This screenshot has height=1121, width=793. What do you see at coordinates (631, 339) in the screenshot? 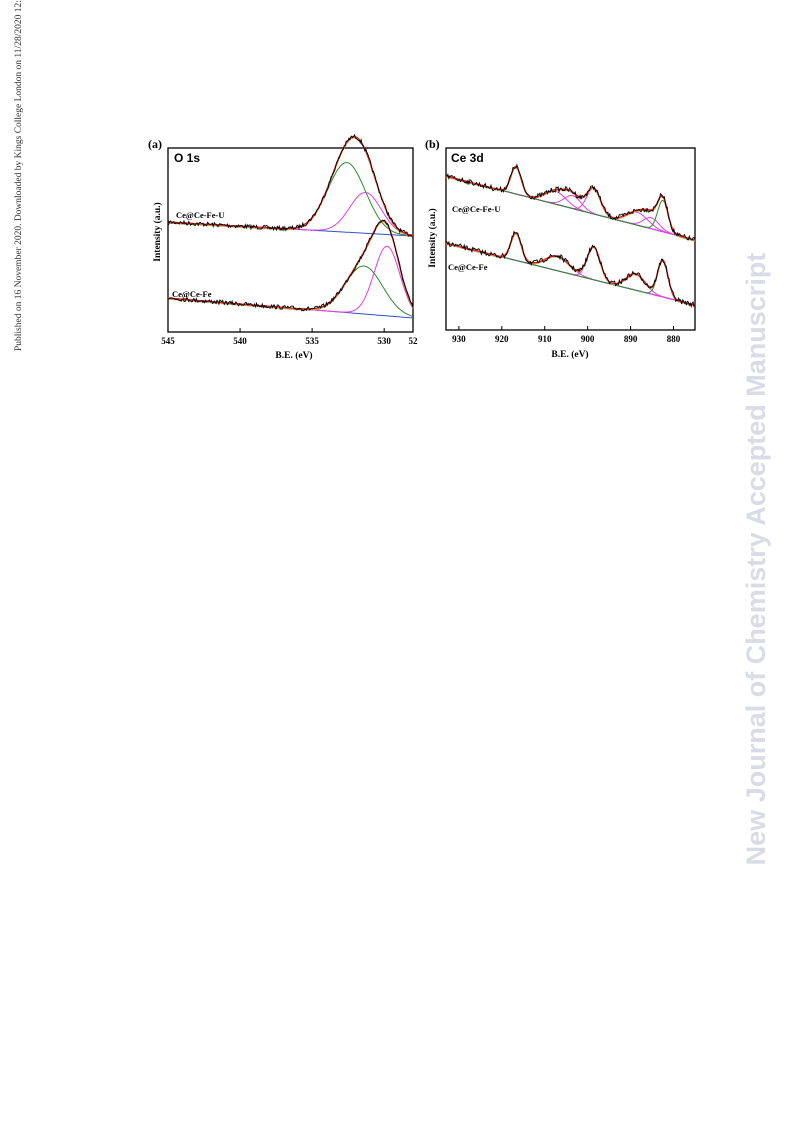
I see `panel-b-tick-label: 890` at bounding box center [631, 339].